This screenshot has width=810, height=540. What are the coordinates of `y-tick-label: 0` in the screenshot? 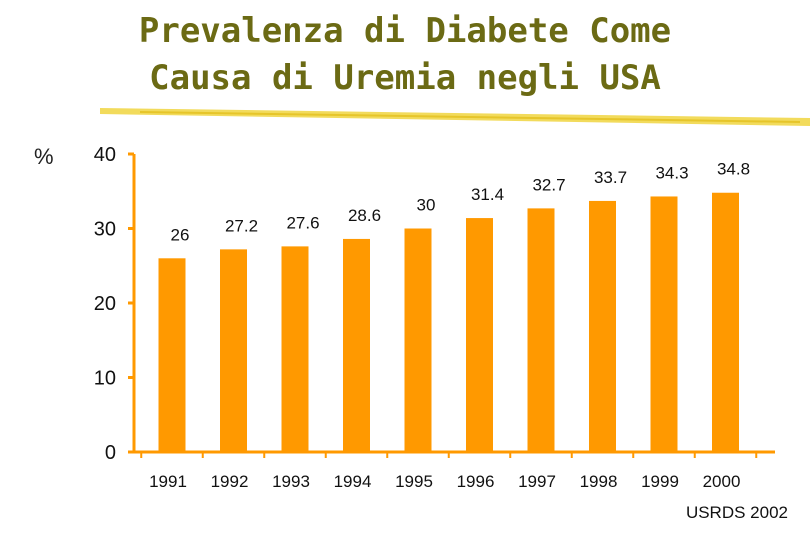 It's located at (110, 453).